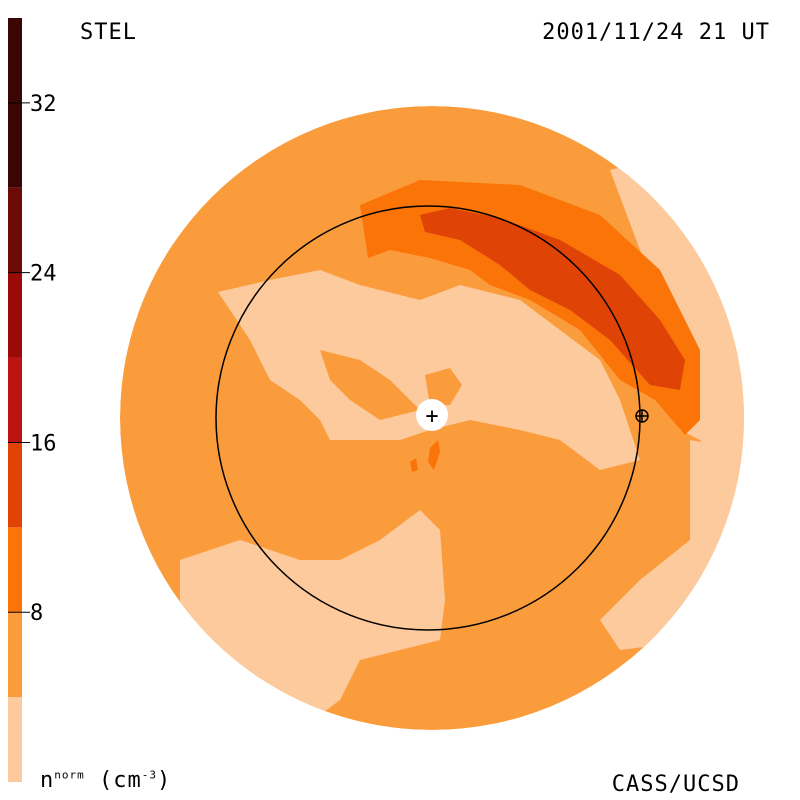 Image resolution: width=800 pixels, height=800 pixels. What do you see at coordinates (414, 465) in the screenshot?
I see `small-dense-dot` at bounding box center [414, 465].